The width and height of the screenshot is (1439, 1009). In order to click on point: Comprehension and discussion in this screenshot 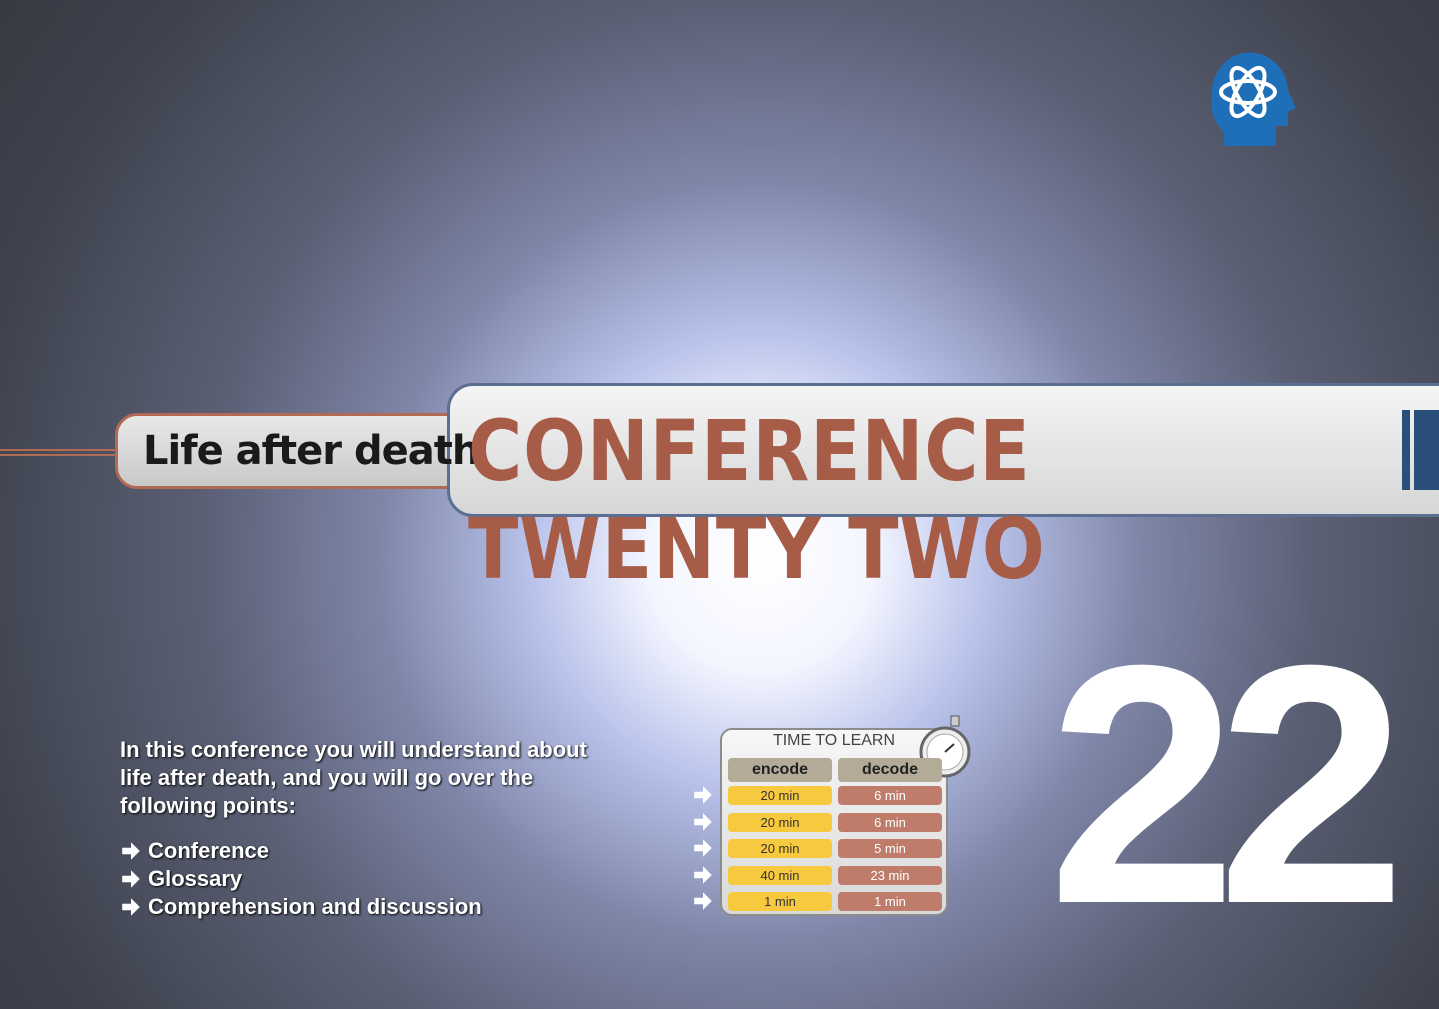, I will do `click(301, 907)`.